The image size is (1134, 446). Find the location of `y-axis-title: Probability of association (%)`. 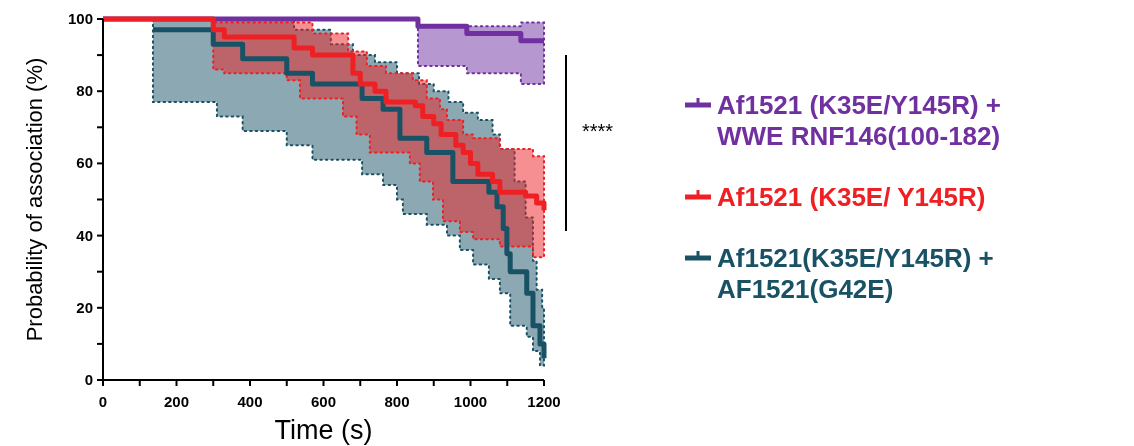

y-axis-title: Probability of association (%) is located at coordinates (34, 199).